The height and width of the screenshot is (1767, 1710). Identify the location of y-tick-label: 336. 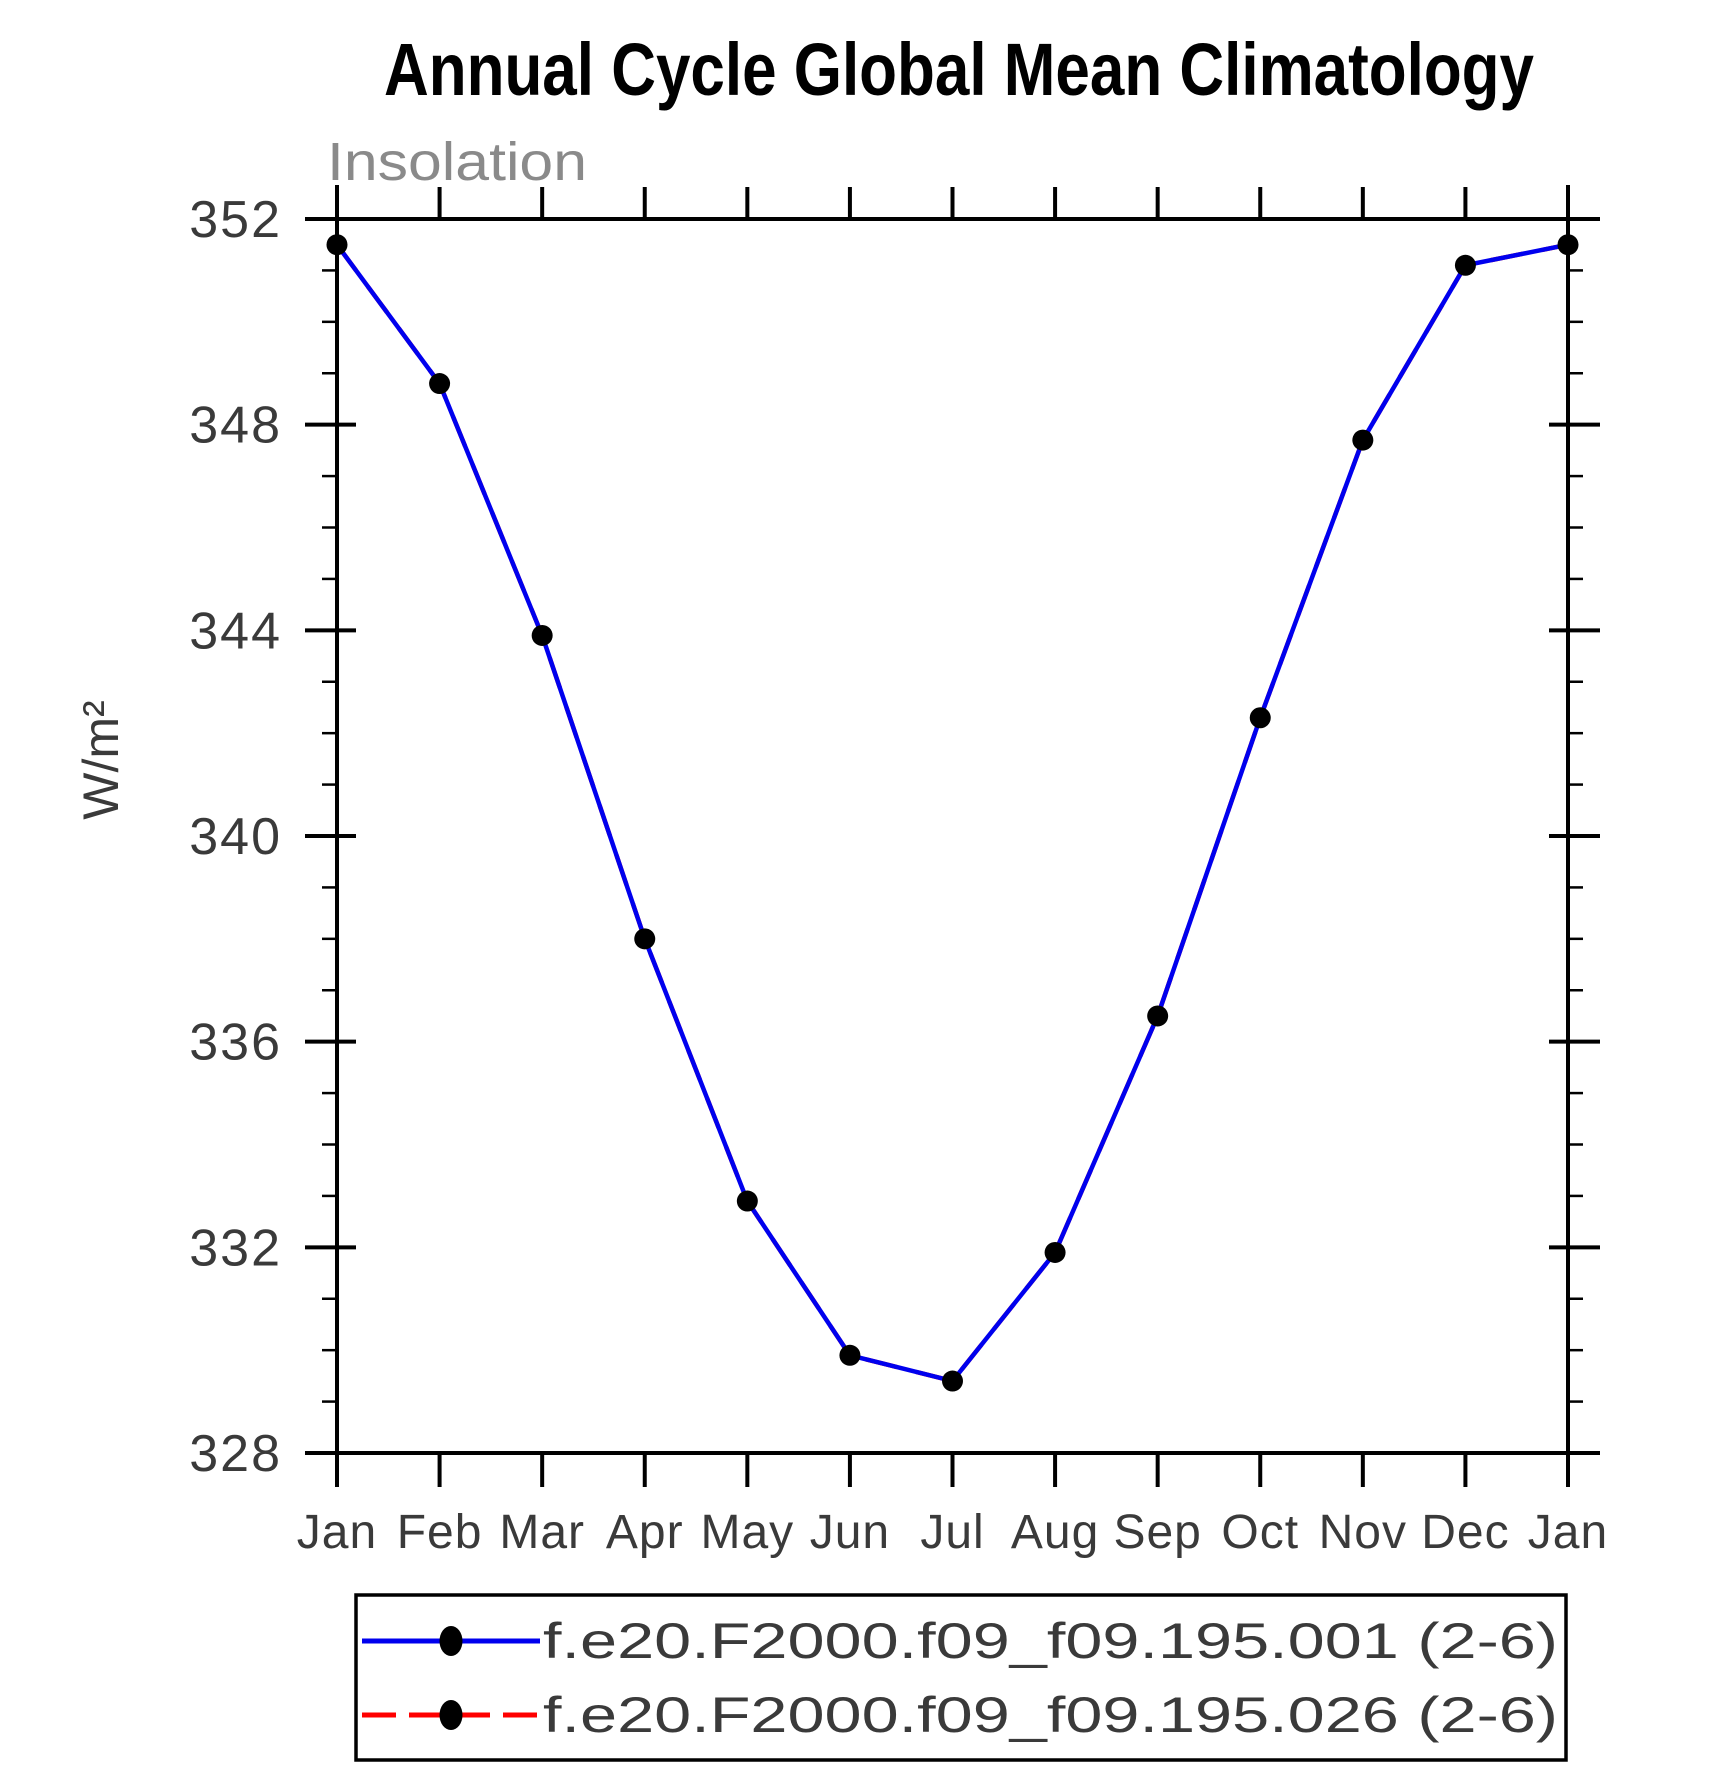
(235, 1043).